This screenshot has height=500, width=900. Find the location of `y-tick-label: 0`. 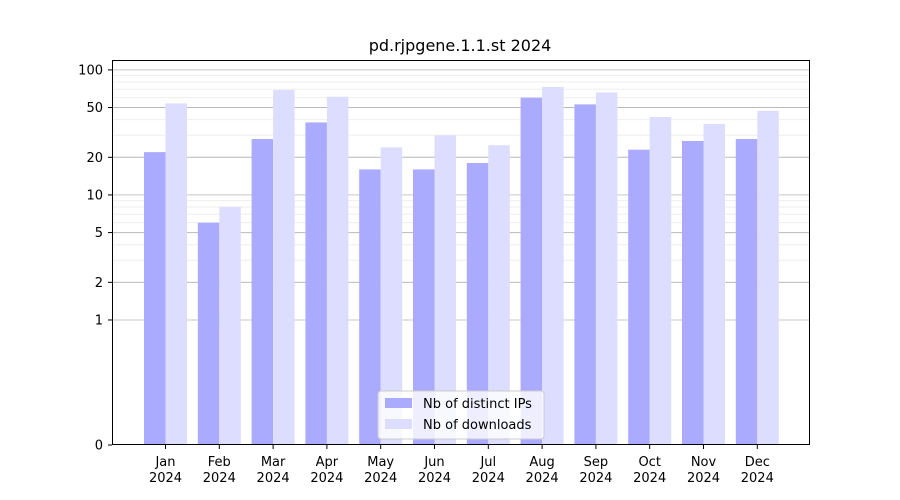

y-tick-label: 0 is located at coordinates (99, 446).